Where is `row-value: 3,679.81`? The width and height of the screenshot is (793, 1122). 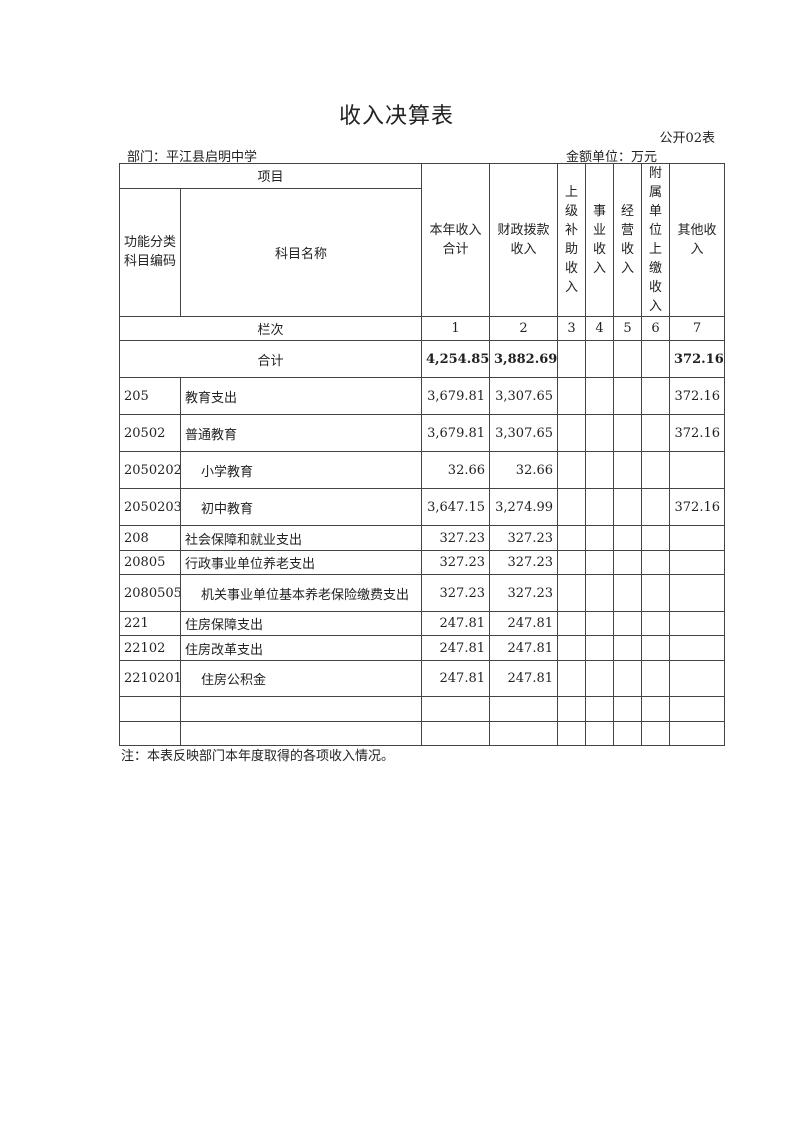 row-value: 3,679.81 is located at coordinates (456, 433).